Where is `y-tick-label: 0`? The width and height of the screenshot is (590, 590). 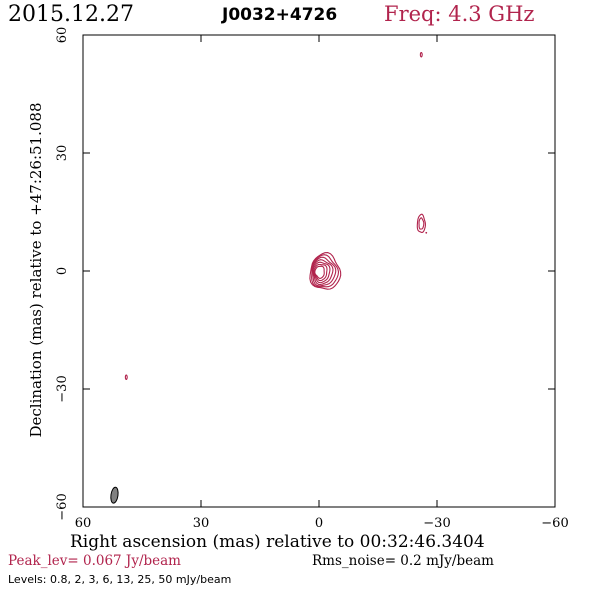 y-tick-label: 0 is located at coordinates (62, 271).